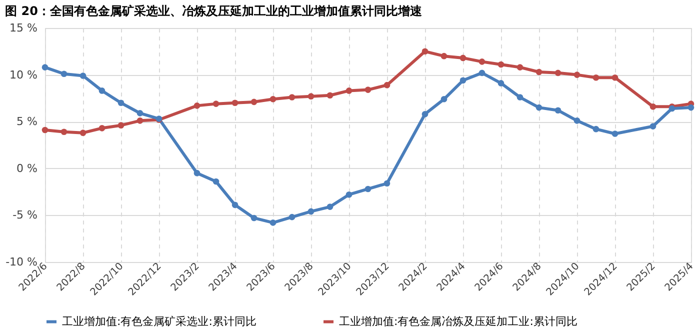 The width and height of the screenshot is (700, 333). What do you see at coordinates (159, 321) in the screenshot?
I see `legend-label: 工业增加值:有色金属矿采选业:累计同比` at bounding box center [159, 321].